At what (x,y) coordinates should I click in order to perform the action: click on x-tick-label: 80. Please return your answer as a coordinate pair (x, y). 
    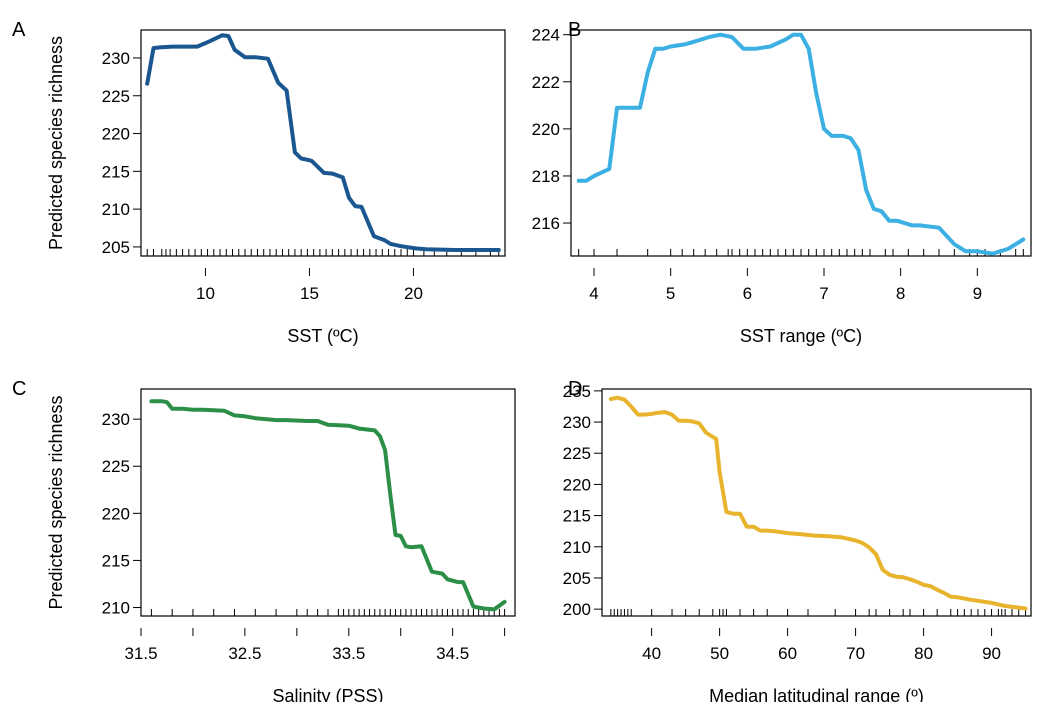
    Looking at the image, I should click on (923, 653).